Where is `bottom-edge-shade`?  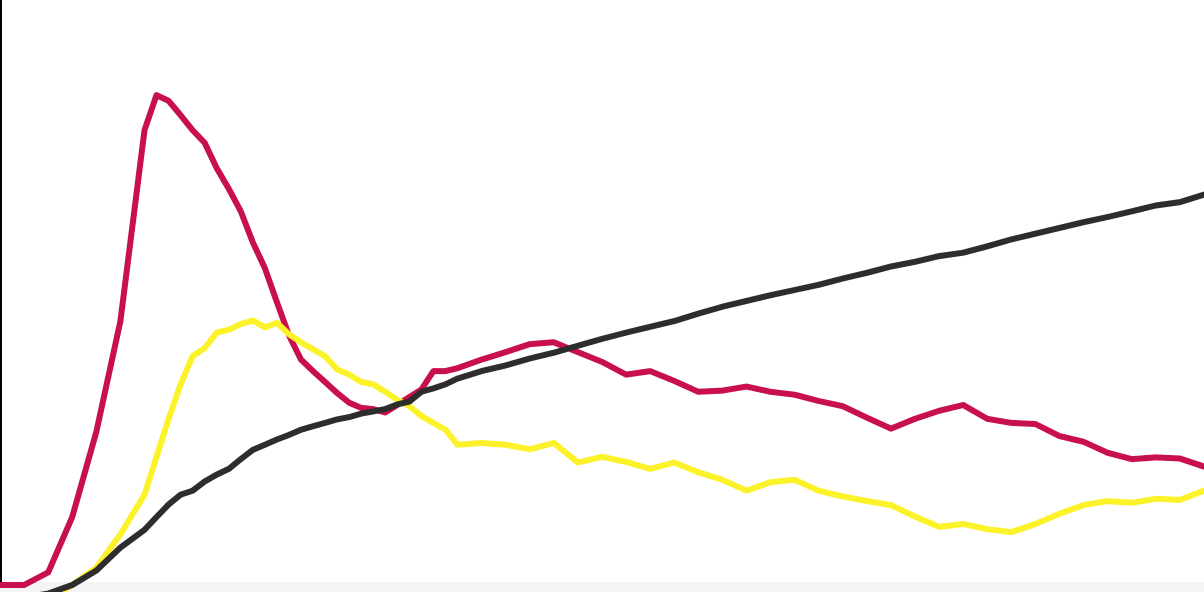 bottom-edge-shade is located at coordinates (602, 587).